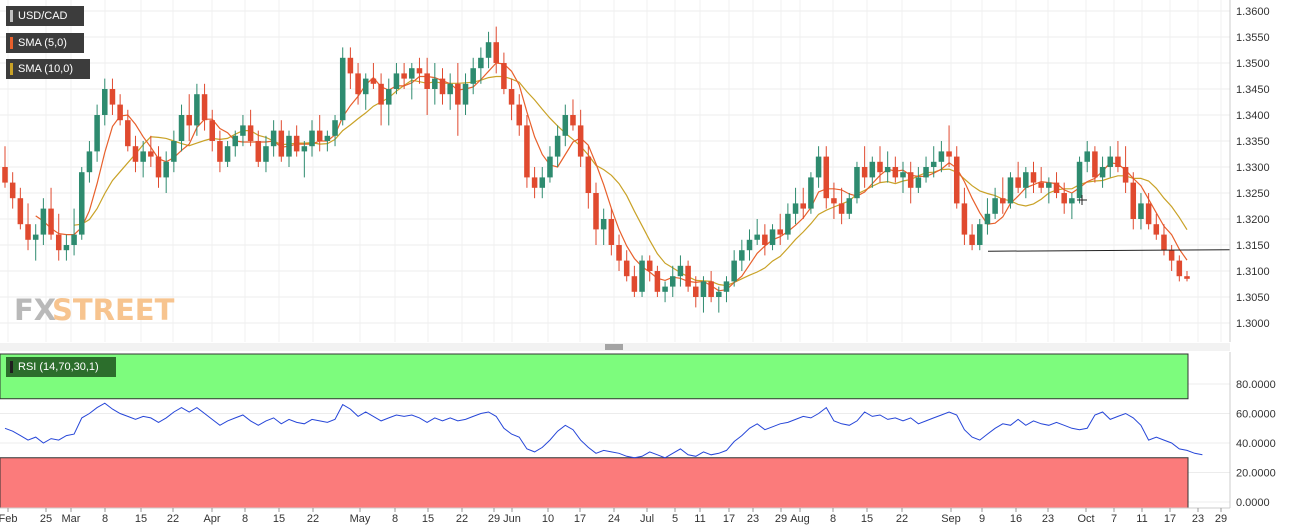 This screenshot has height=530, width=1299. I want to click on legend-sma10: SMA (10,0), so click(48, 69).